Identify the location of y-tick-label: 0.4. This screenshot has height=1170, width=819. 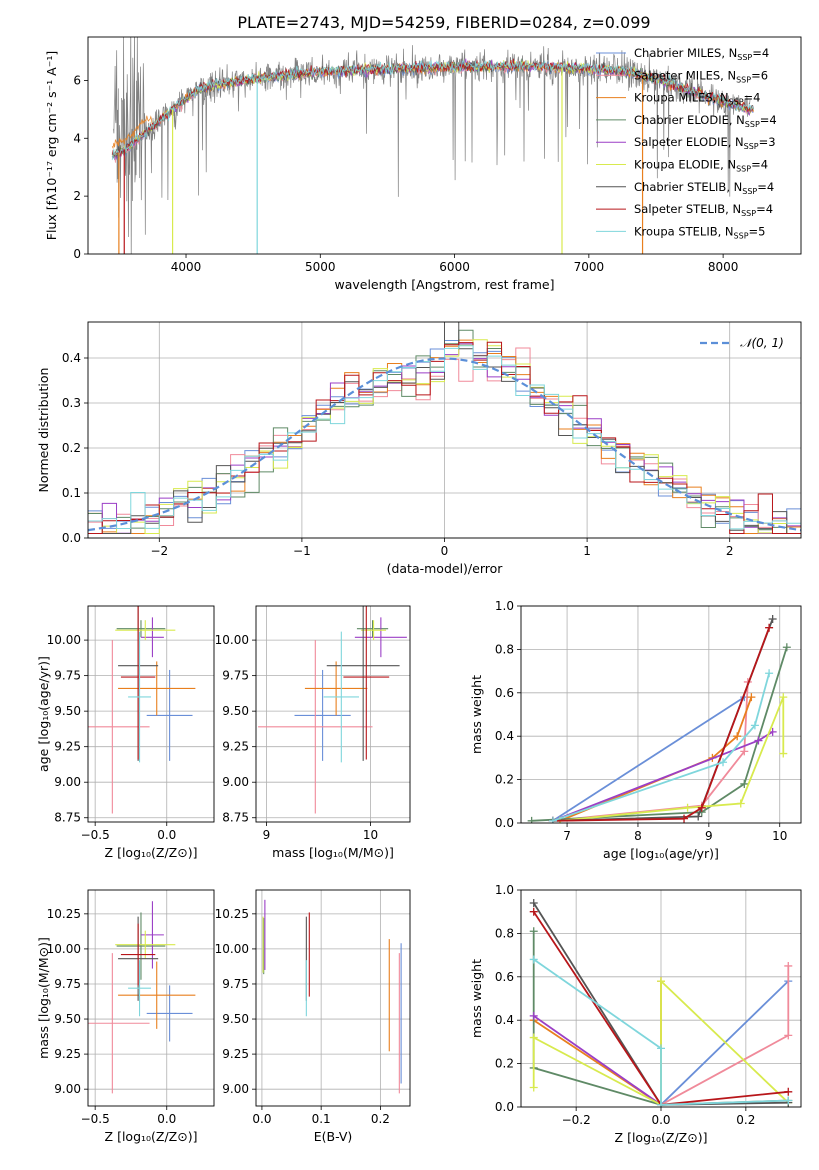
(504, 1020).